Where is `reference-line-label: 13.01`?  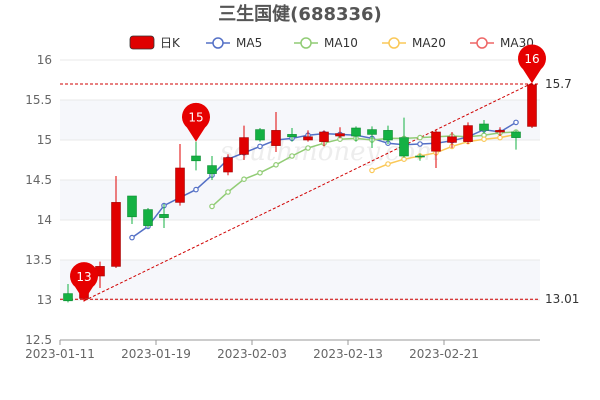
reference-line-label: 13.01 is located at coordinates (562, 299).